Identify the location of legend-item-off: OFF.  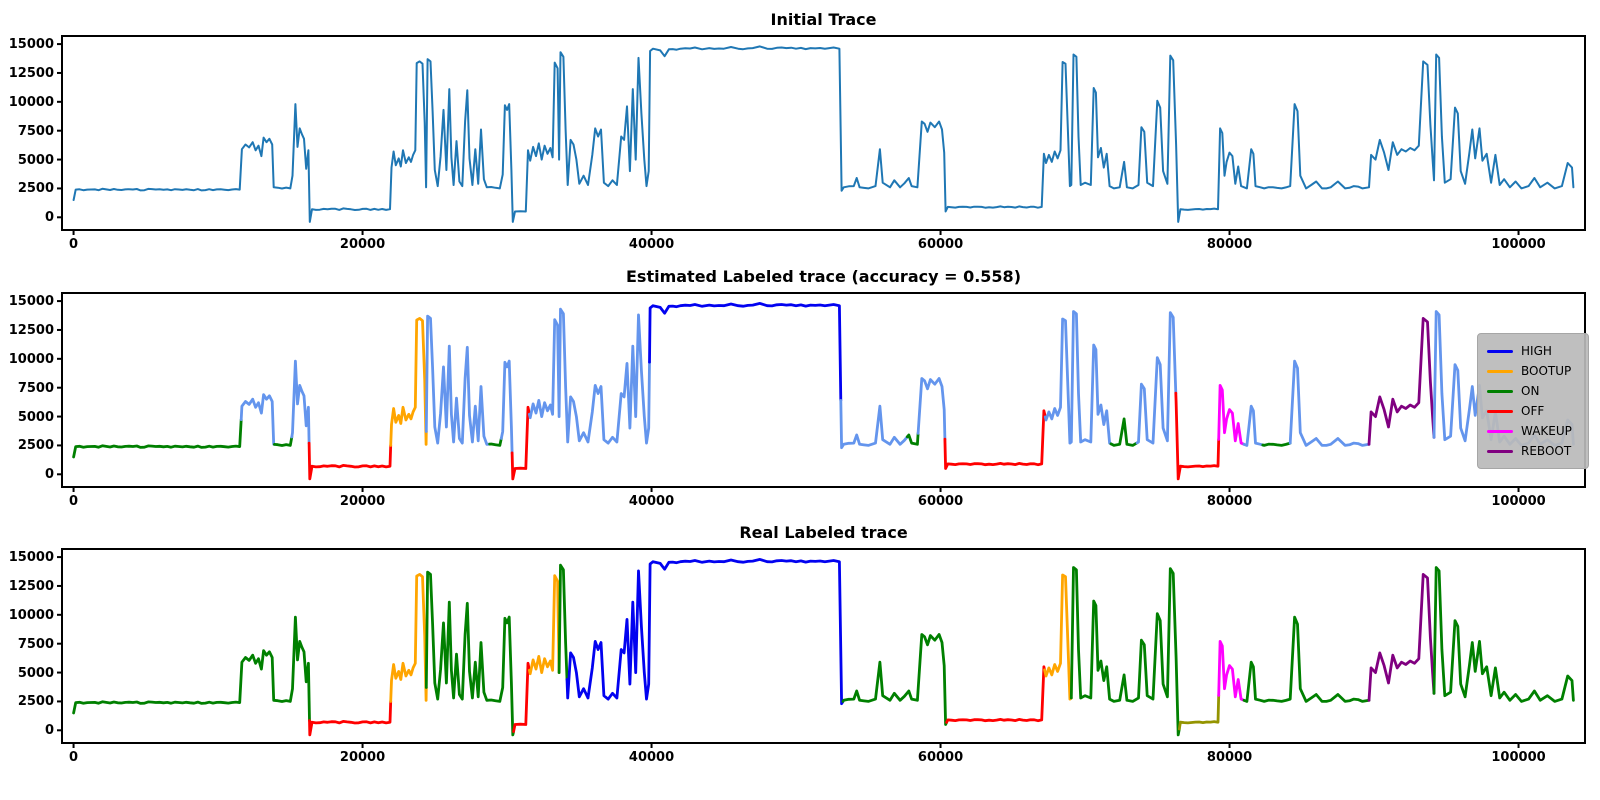
(1533, 411).